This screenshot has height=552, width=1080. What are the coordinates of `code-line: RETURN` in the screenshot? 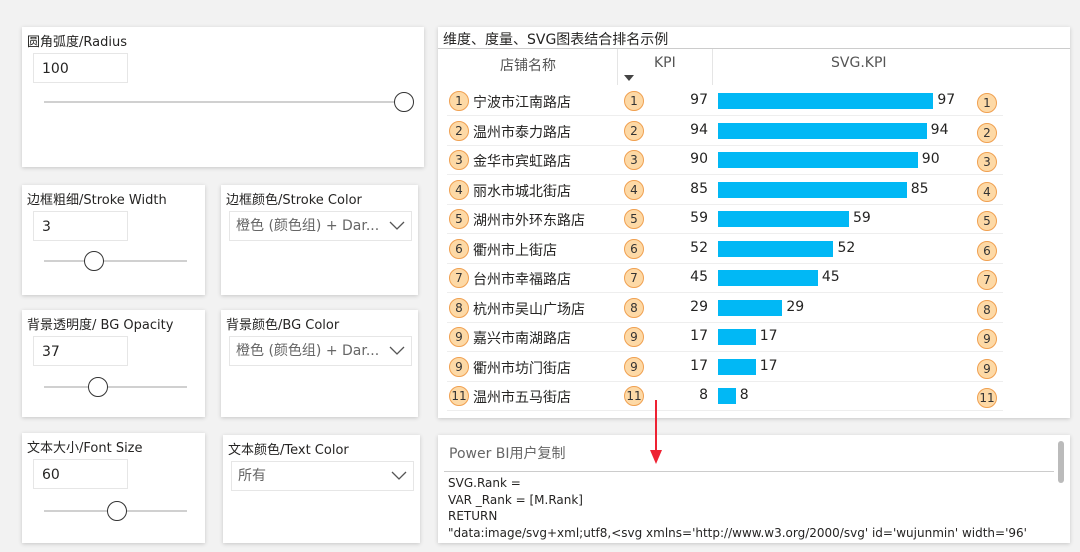 It's located at (473, 516).